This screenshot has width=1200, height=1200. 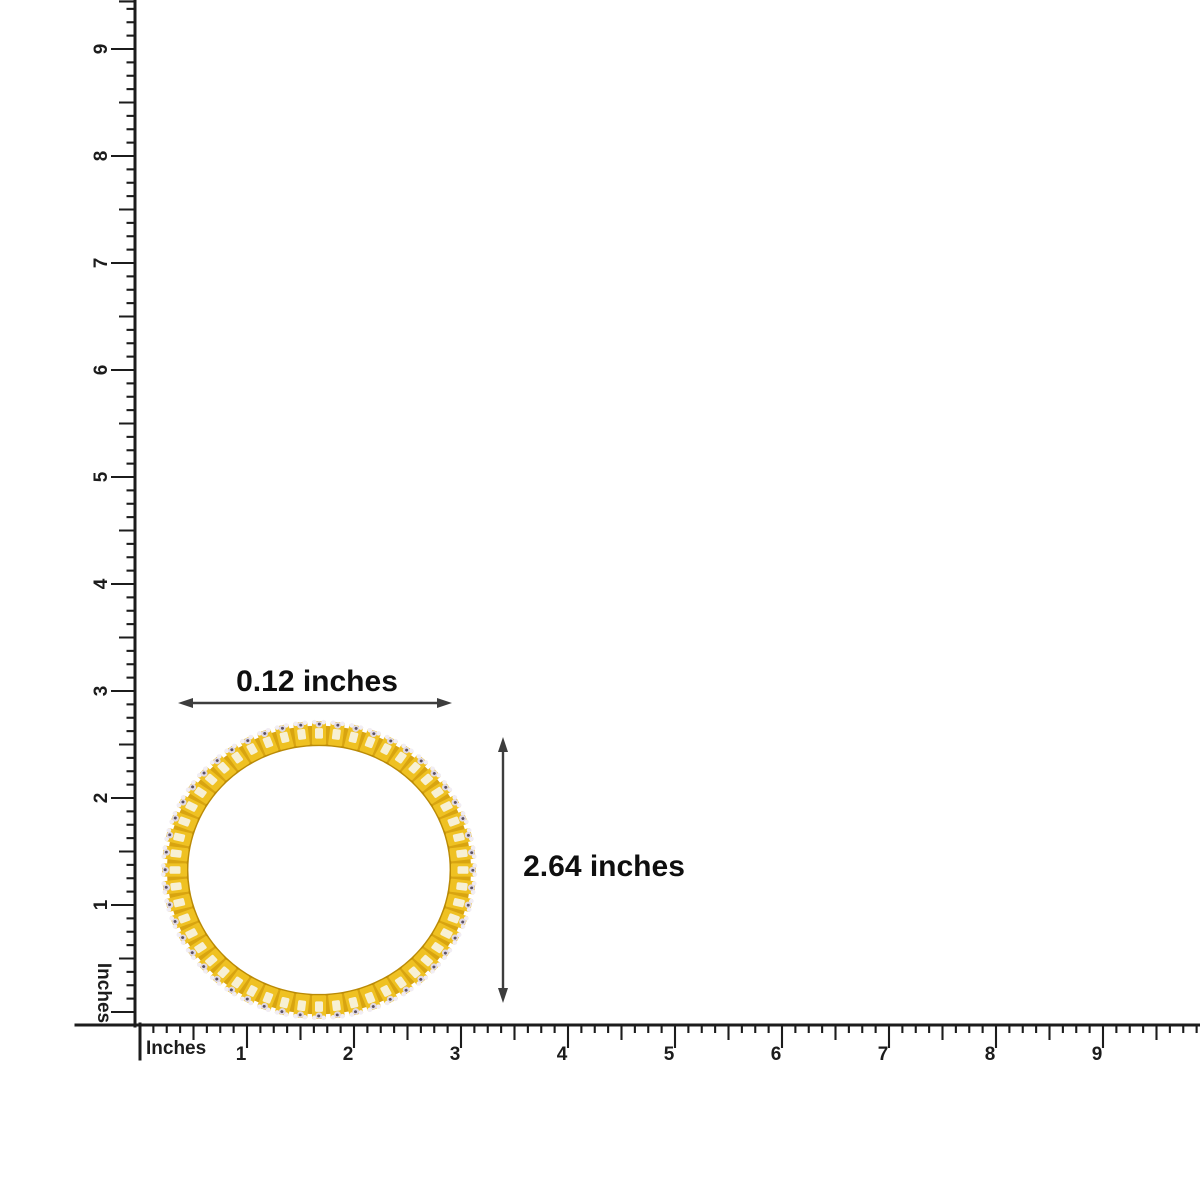 I want to click on vertical-ruler-unit-label: Inches, so click(x=103, y=993).